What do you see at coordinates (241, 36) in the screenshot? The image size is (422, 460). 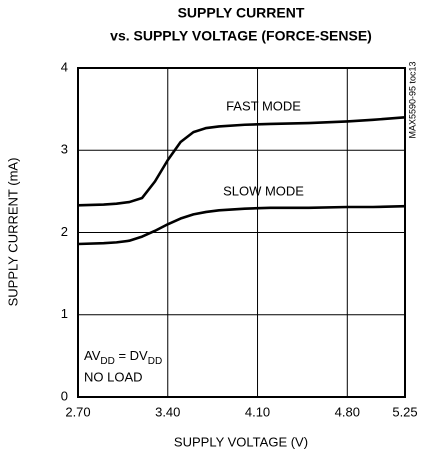 I see `chart-subtitle: vs. SUPPLY VOLTAGE (FORCE-SENSE)` at bounding box center [241, 36].